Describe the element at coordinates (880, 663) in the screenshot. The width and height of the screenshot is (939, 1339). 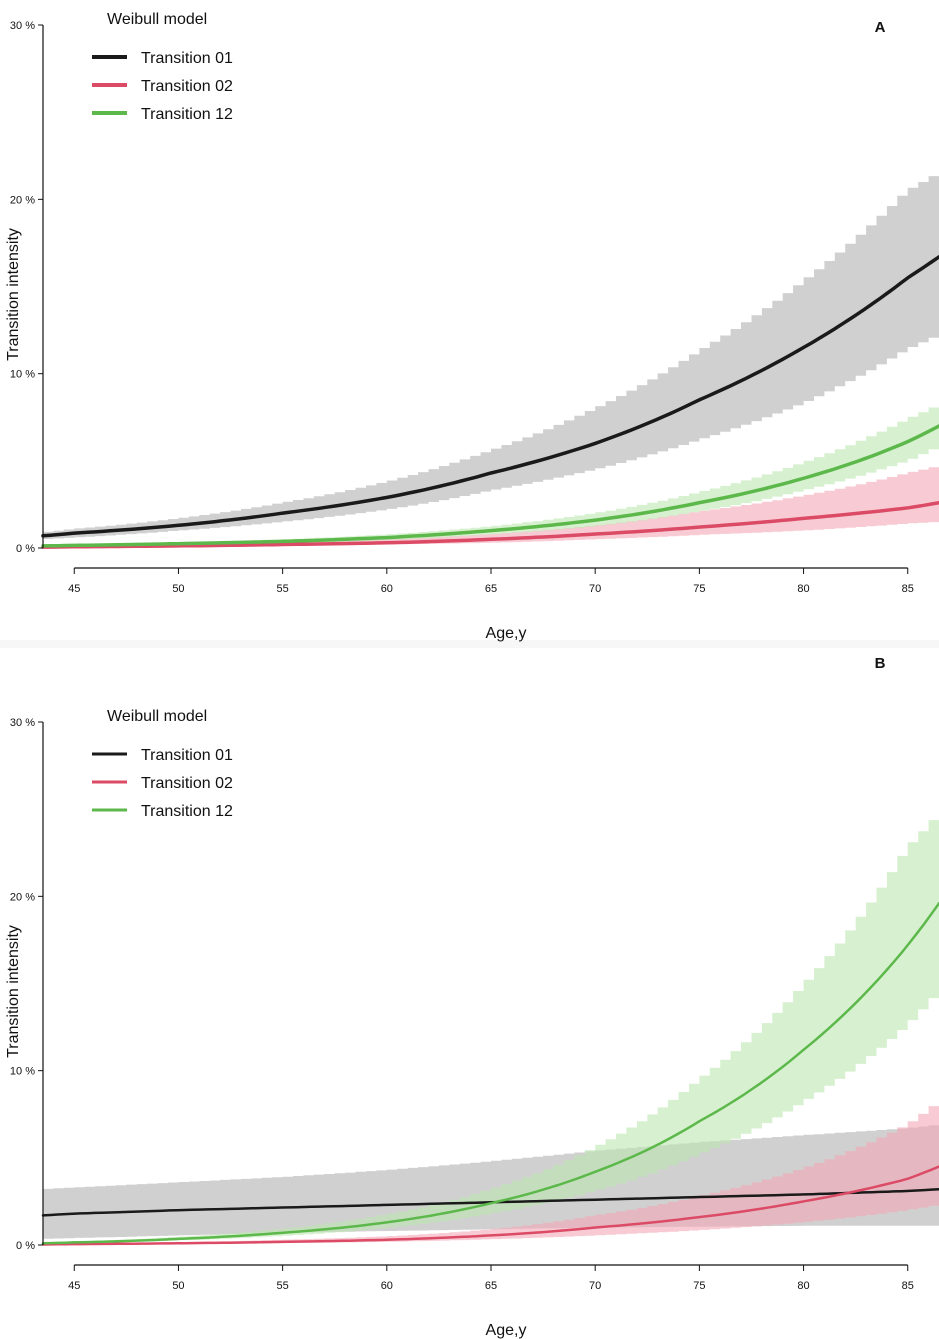
I see `panel-letter: B` at that location.